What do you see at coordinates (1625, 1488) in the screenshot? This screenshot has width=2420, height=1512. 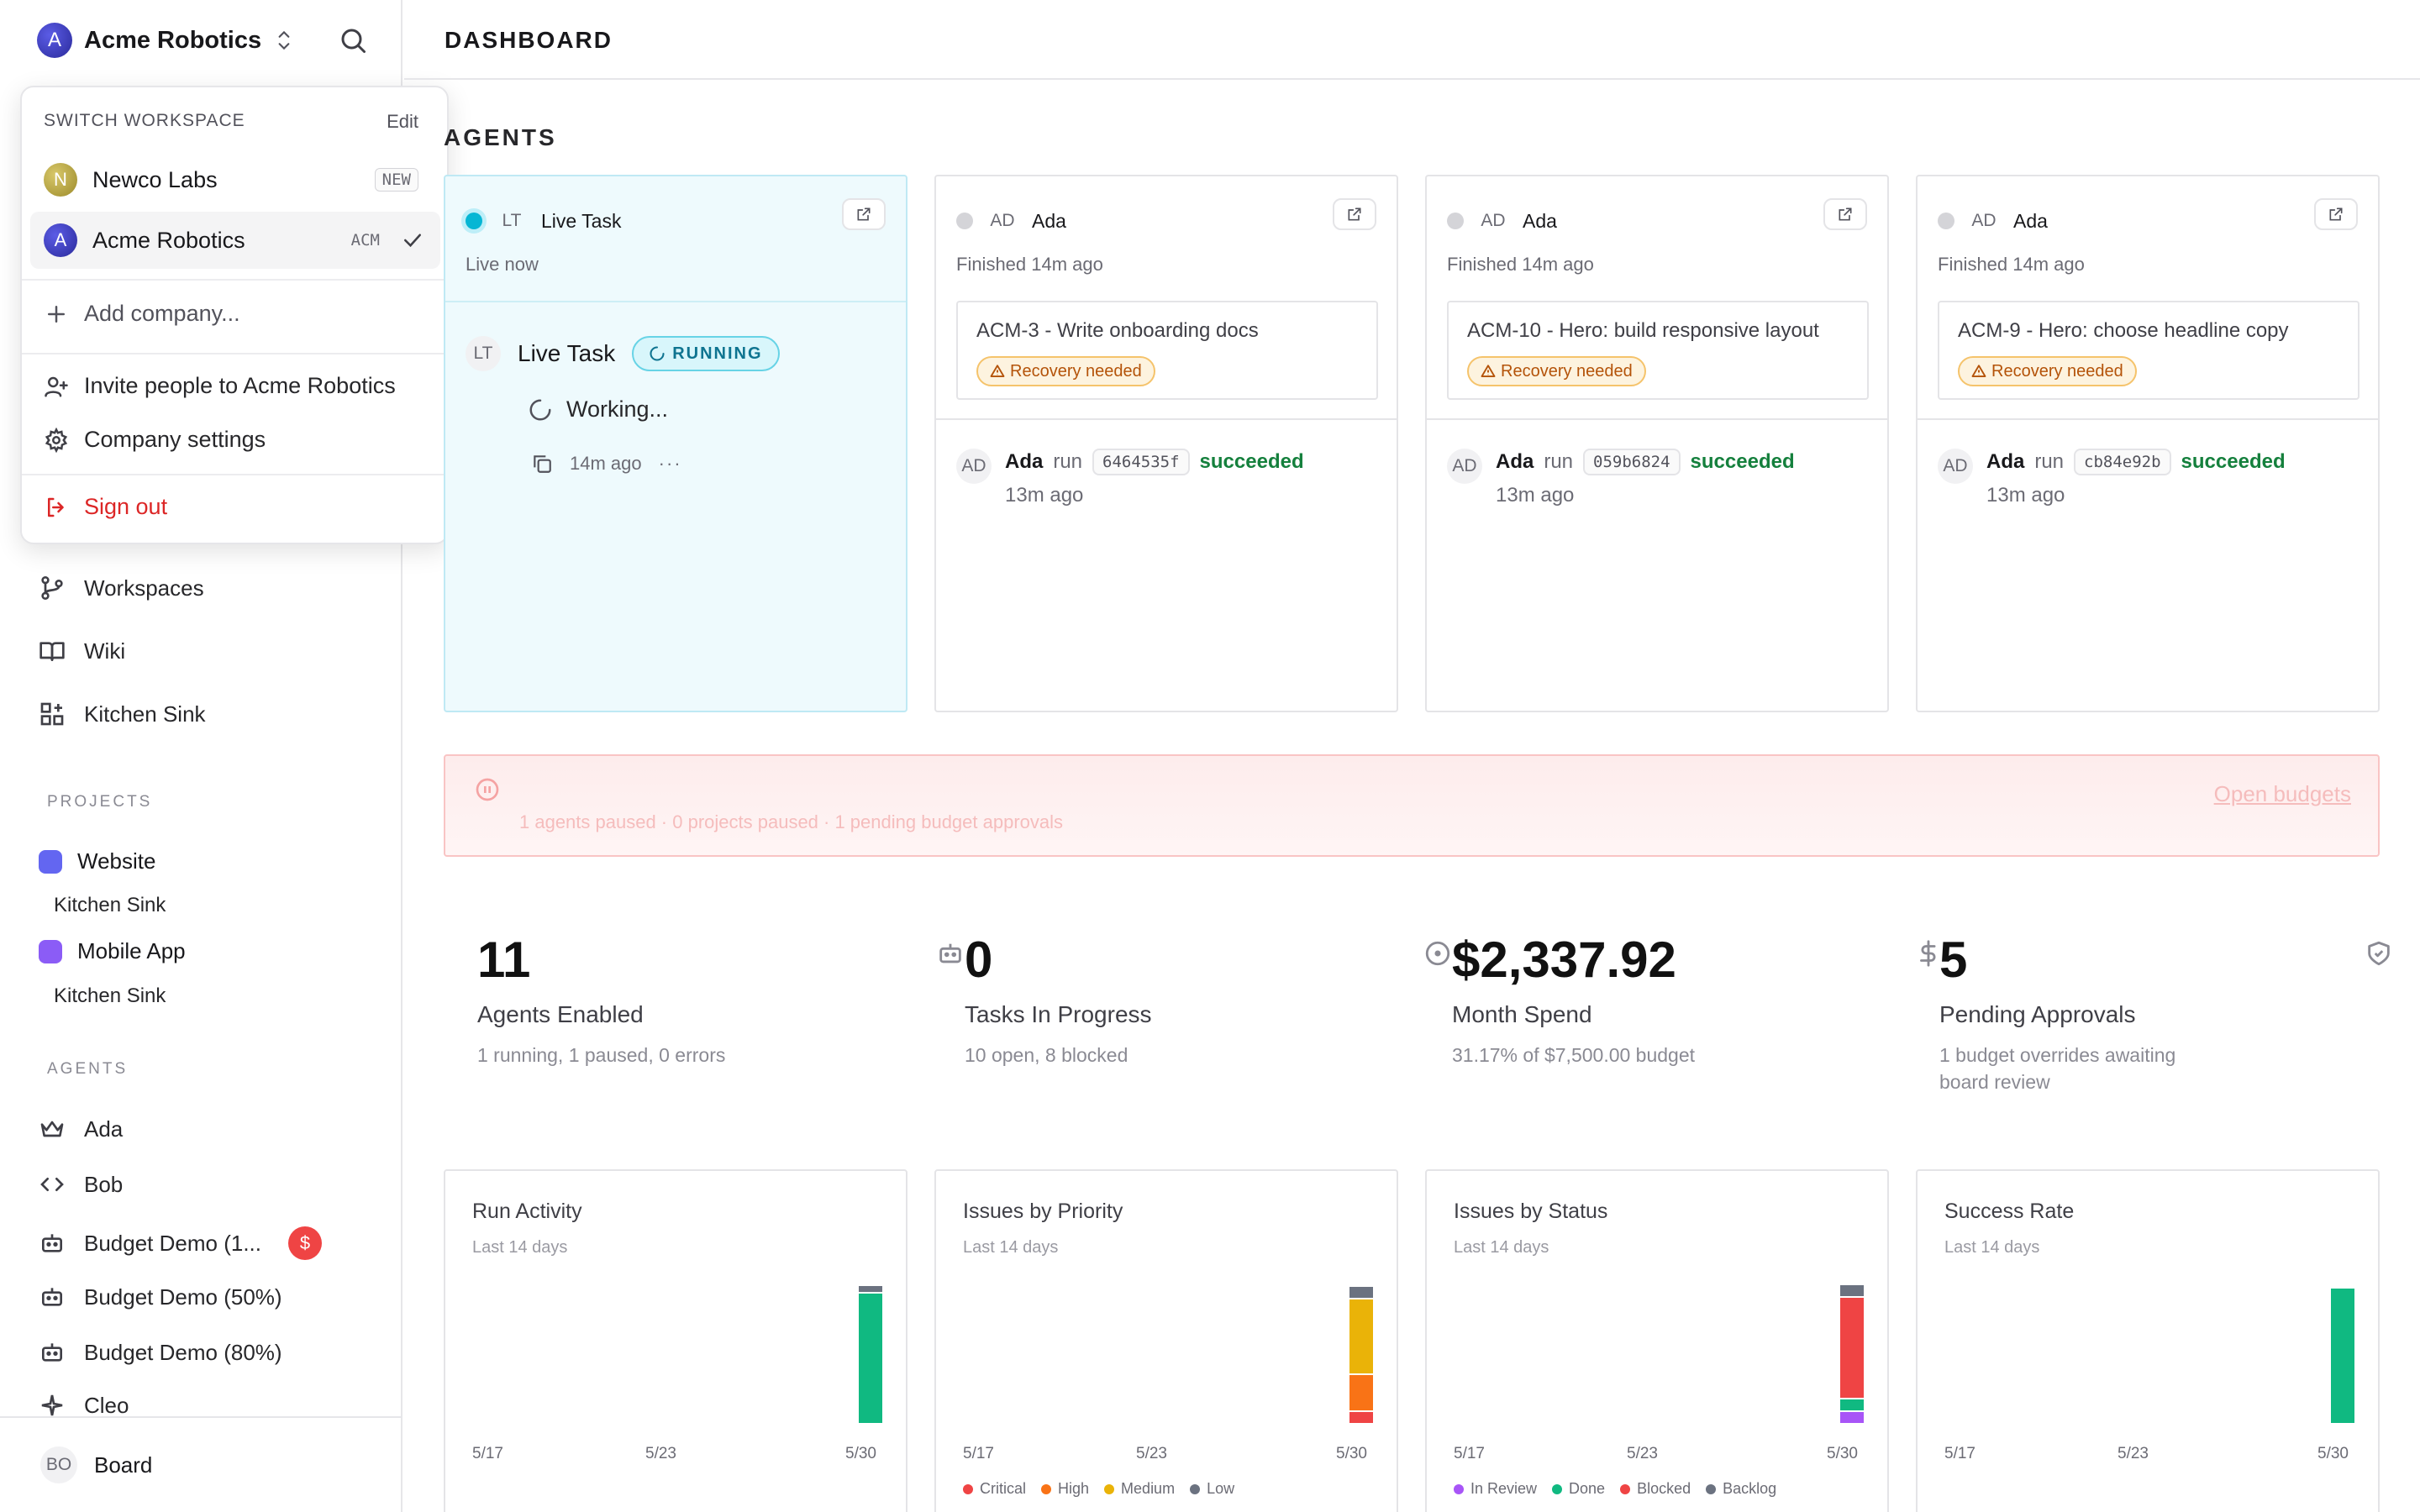 I see `legend-swatch` at bounding box center [1625, 1488].